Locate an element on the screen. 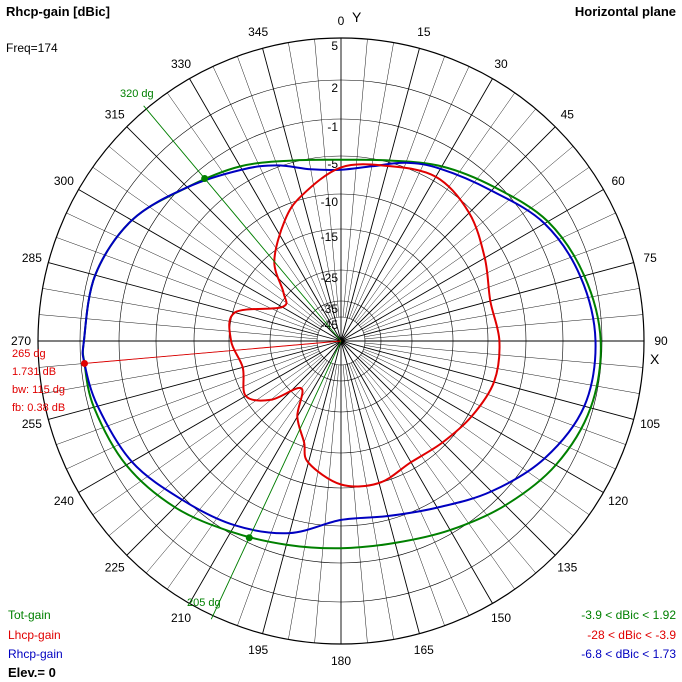 This screenshot has height=682, width=682. freq-label: Freq=174 is located at coordinates (32, 48).